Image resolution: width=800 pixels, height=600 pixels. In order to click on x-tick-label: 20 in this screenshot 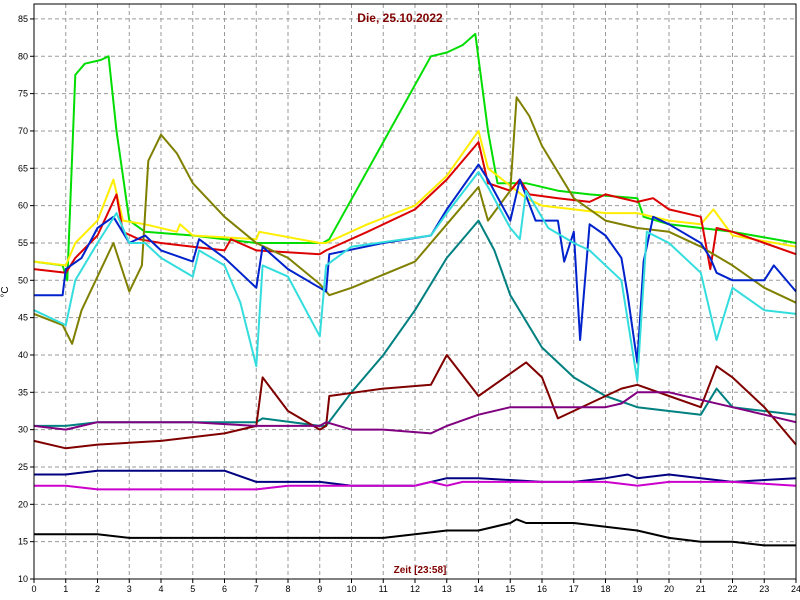, I will do `click(669, 589)`.